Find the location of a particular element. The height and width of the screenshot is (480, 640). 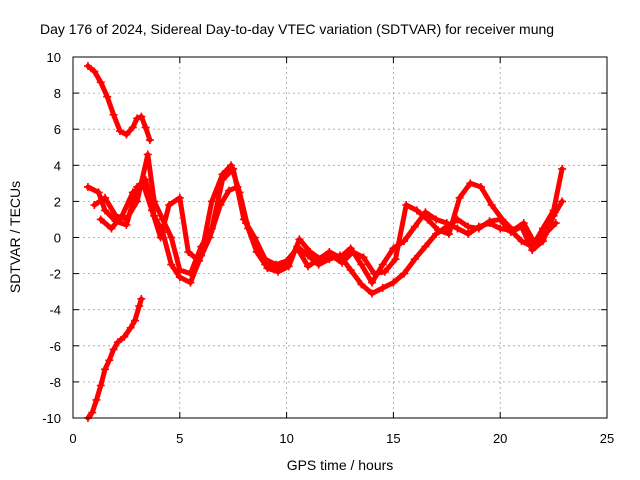

y-tick-label: 6 is located at coordinates (57, 129).